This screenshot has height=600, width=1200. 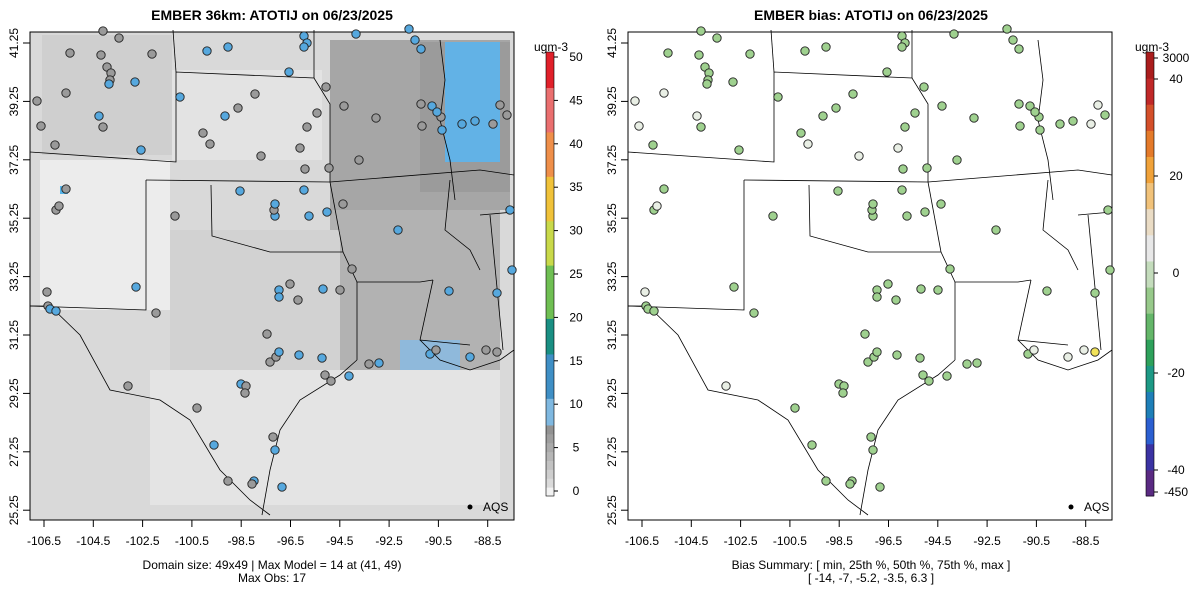 I want to click on colorbar-tick-label: 10, so click(x=576, y=404).